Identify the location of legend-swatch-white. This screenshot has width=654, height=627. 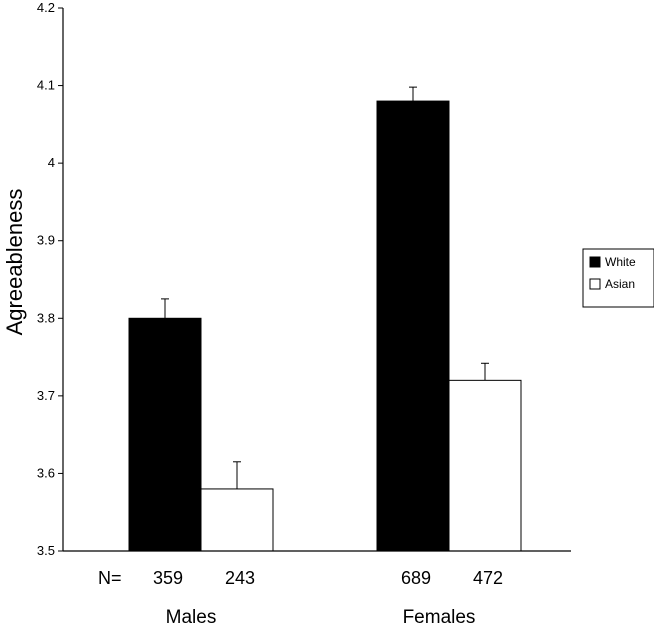
(595, 262).